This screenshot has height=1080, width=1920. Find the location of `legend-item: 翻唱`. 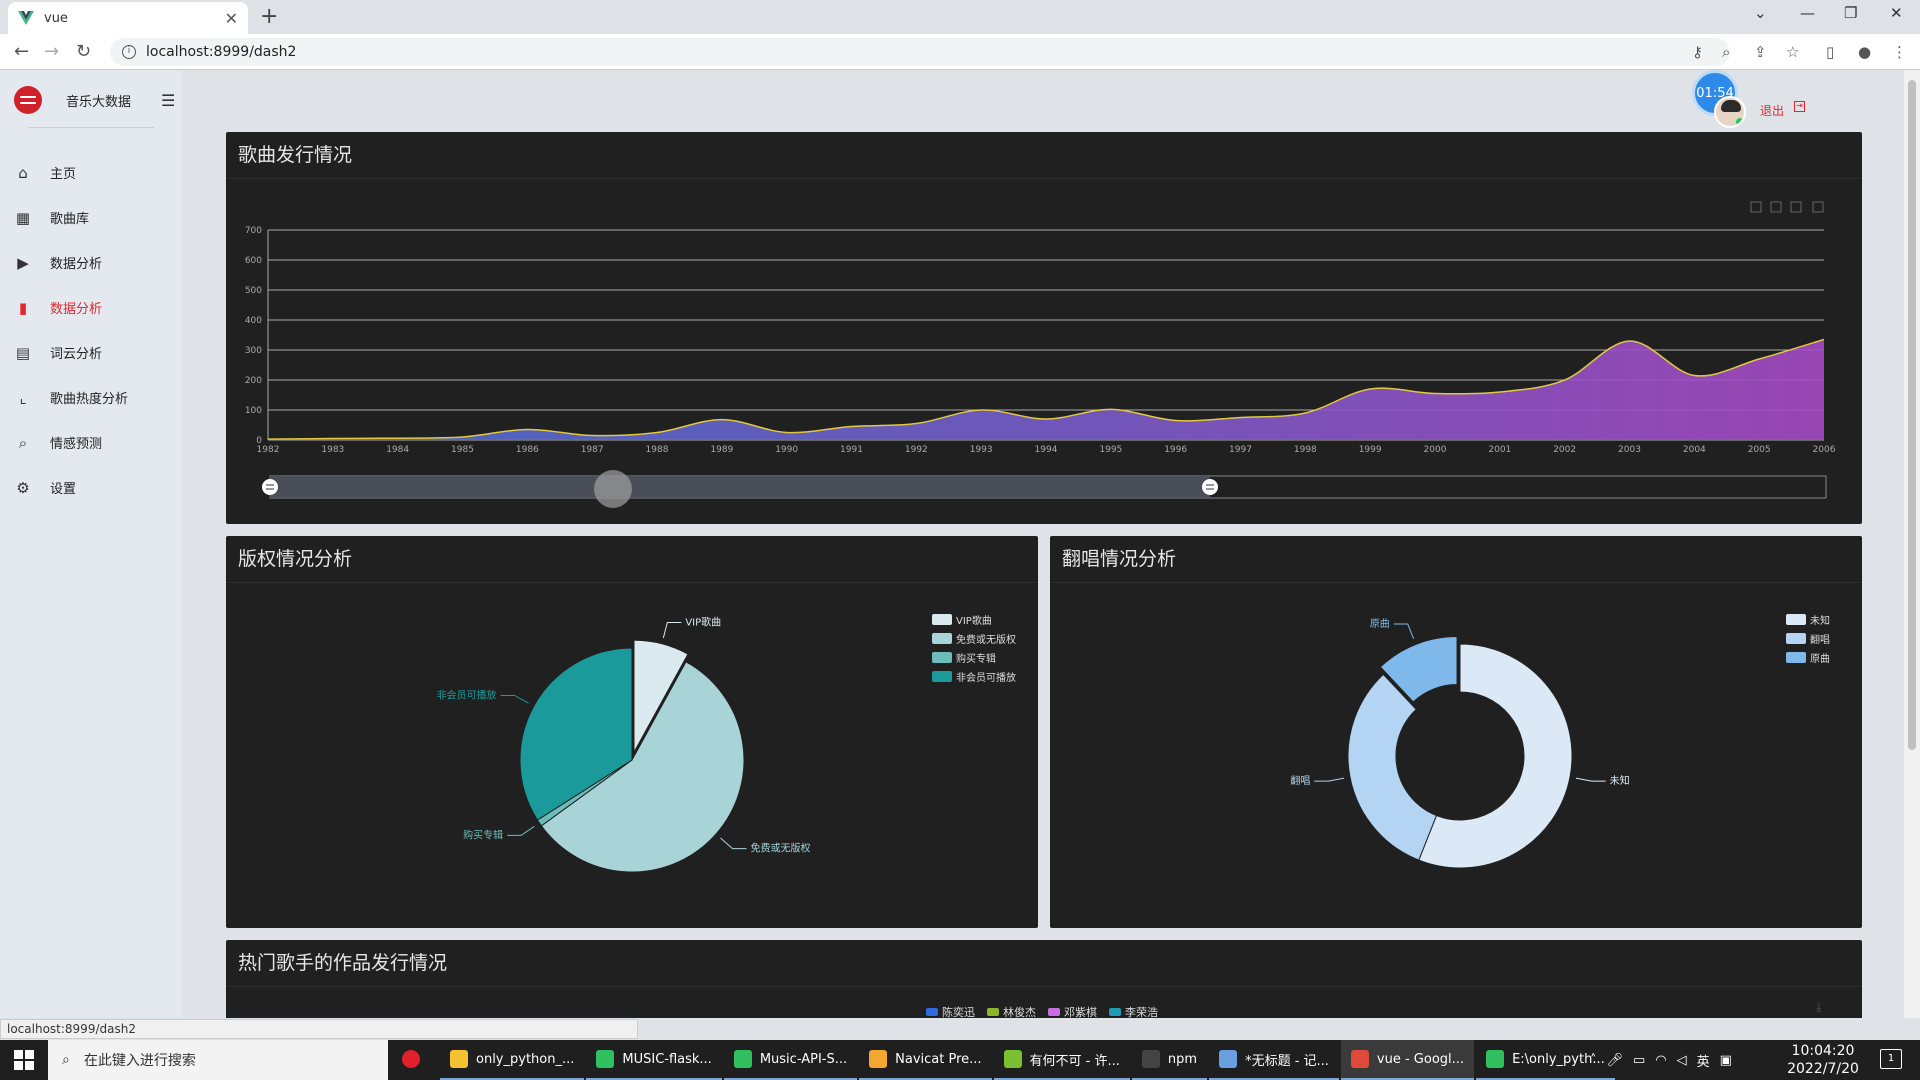

legend-item: 翻唱 is located at coordinates (1808, 638).